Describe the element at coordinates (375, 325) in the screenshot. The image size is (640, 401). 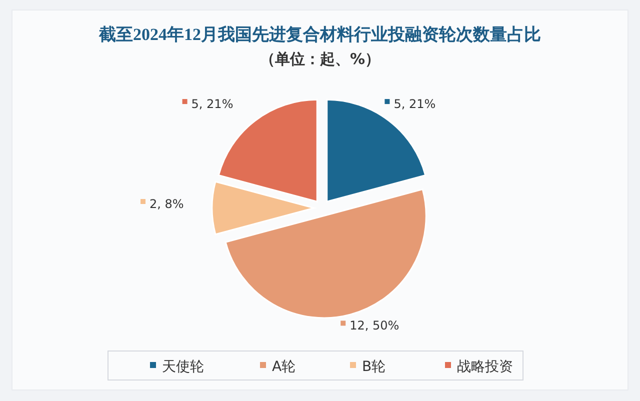
I see `data-label: 12, 50%` at that location.